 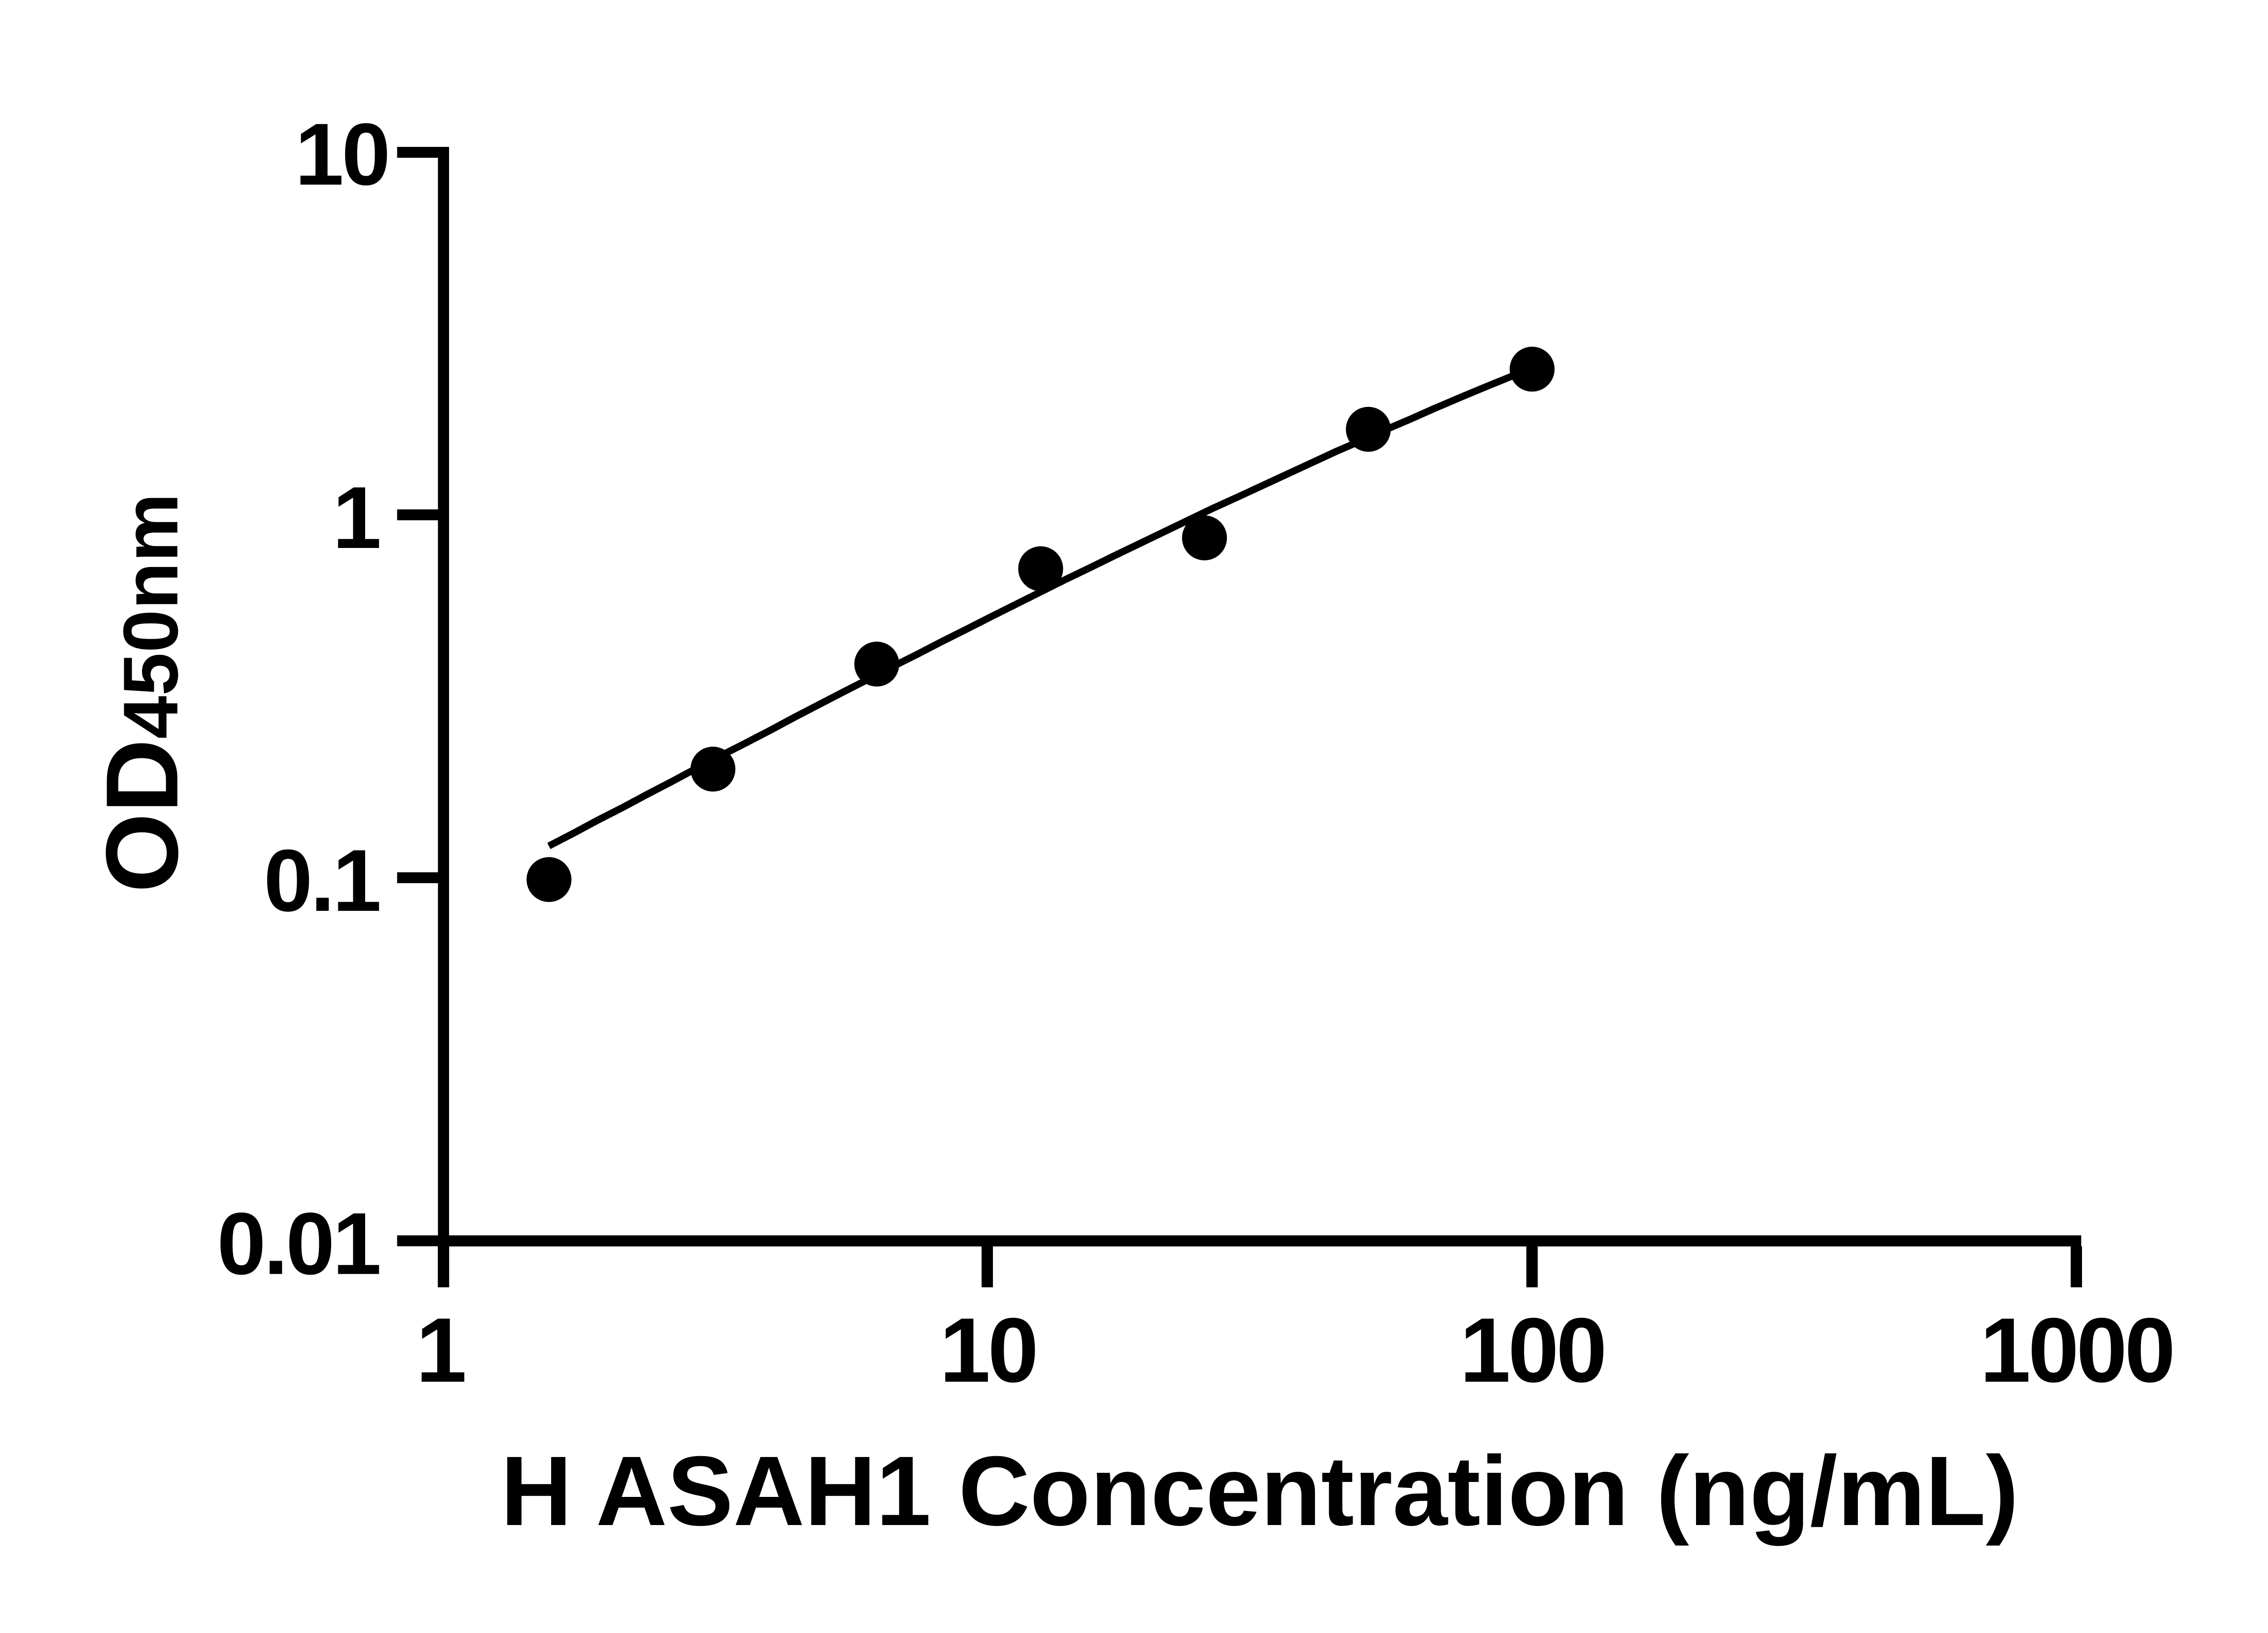 I want to click on svg-text: H ASAH1 Concentration (ng/mL), so click(x=1260, y=1491).